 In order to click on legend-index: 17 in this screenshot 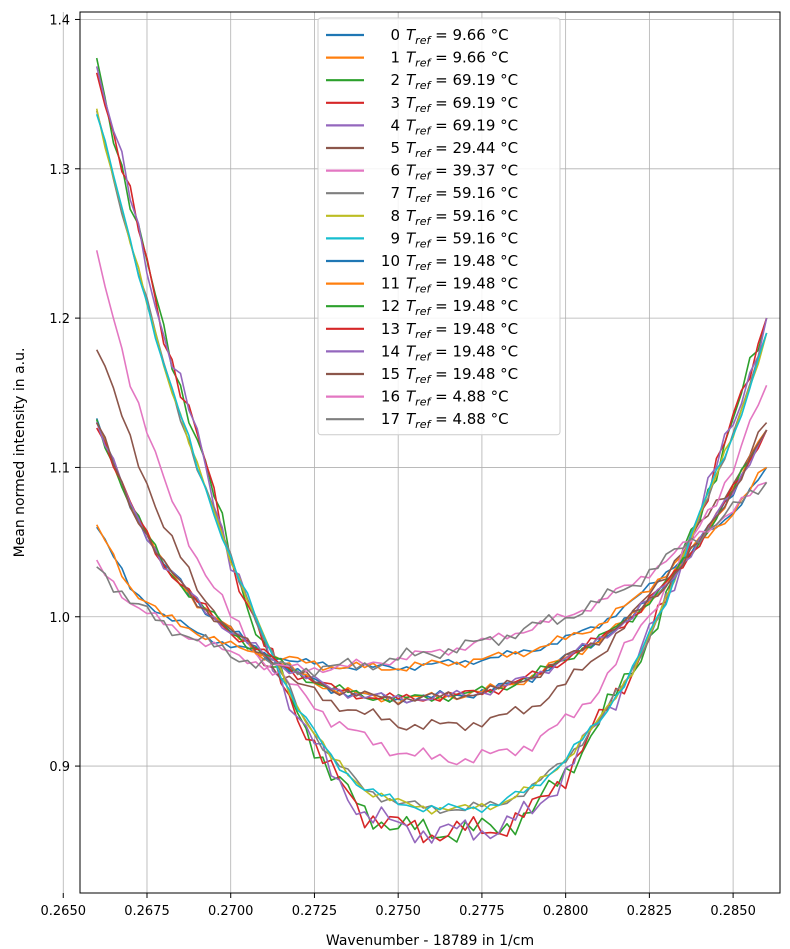, I will do `click(390, 419)`.